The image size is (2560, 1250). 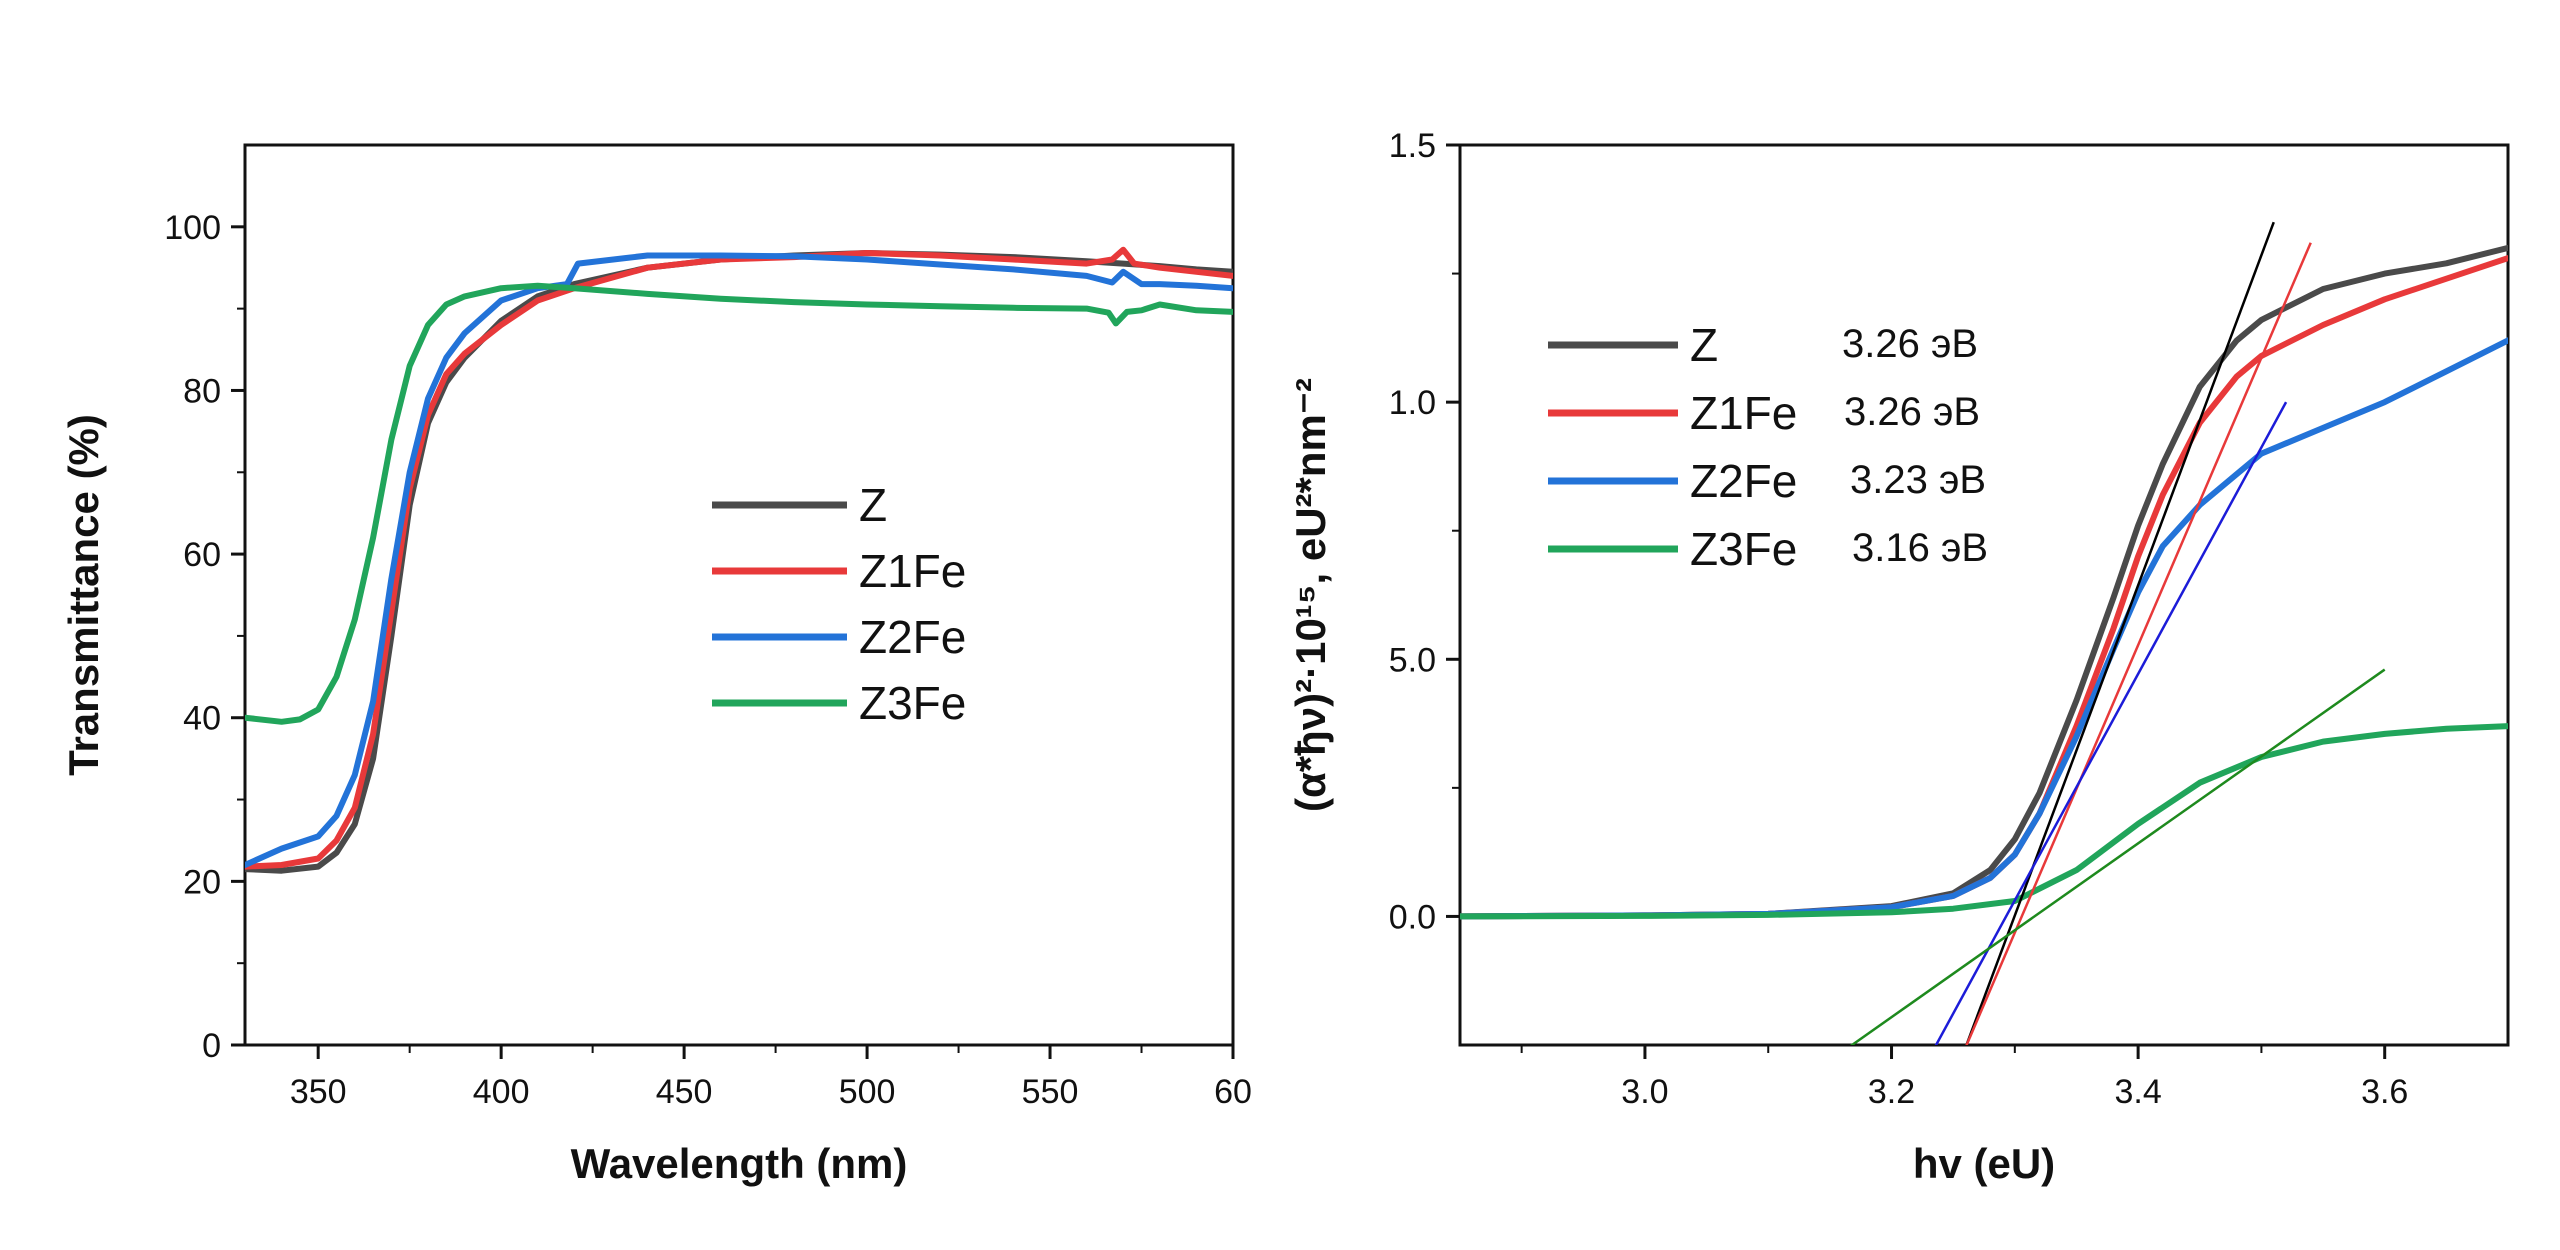 I want to click on y-tick-label: 40, so click(x=202, y=719).